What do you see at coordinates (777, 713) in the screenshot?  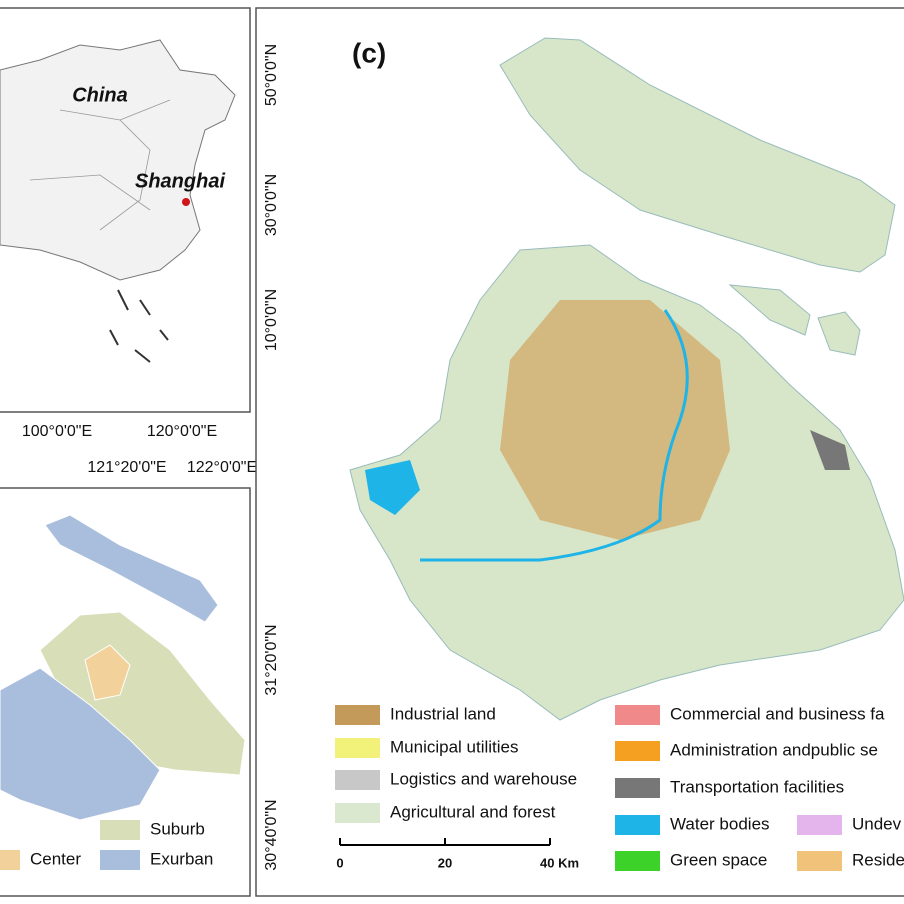 I see `legend-label: Commercial and business fa` at bounding box center [777, 713].